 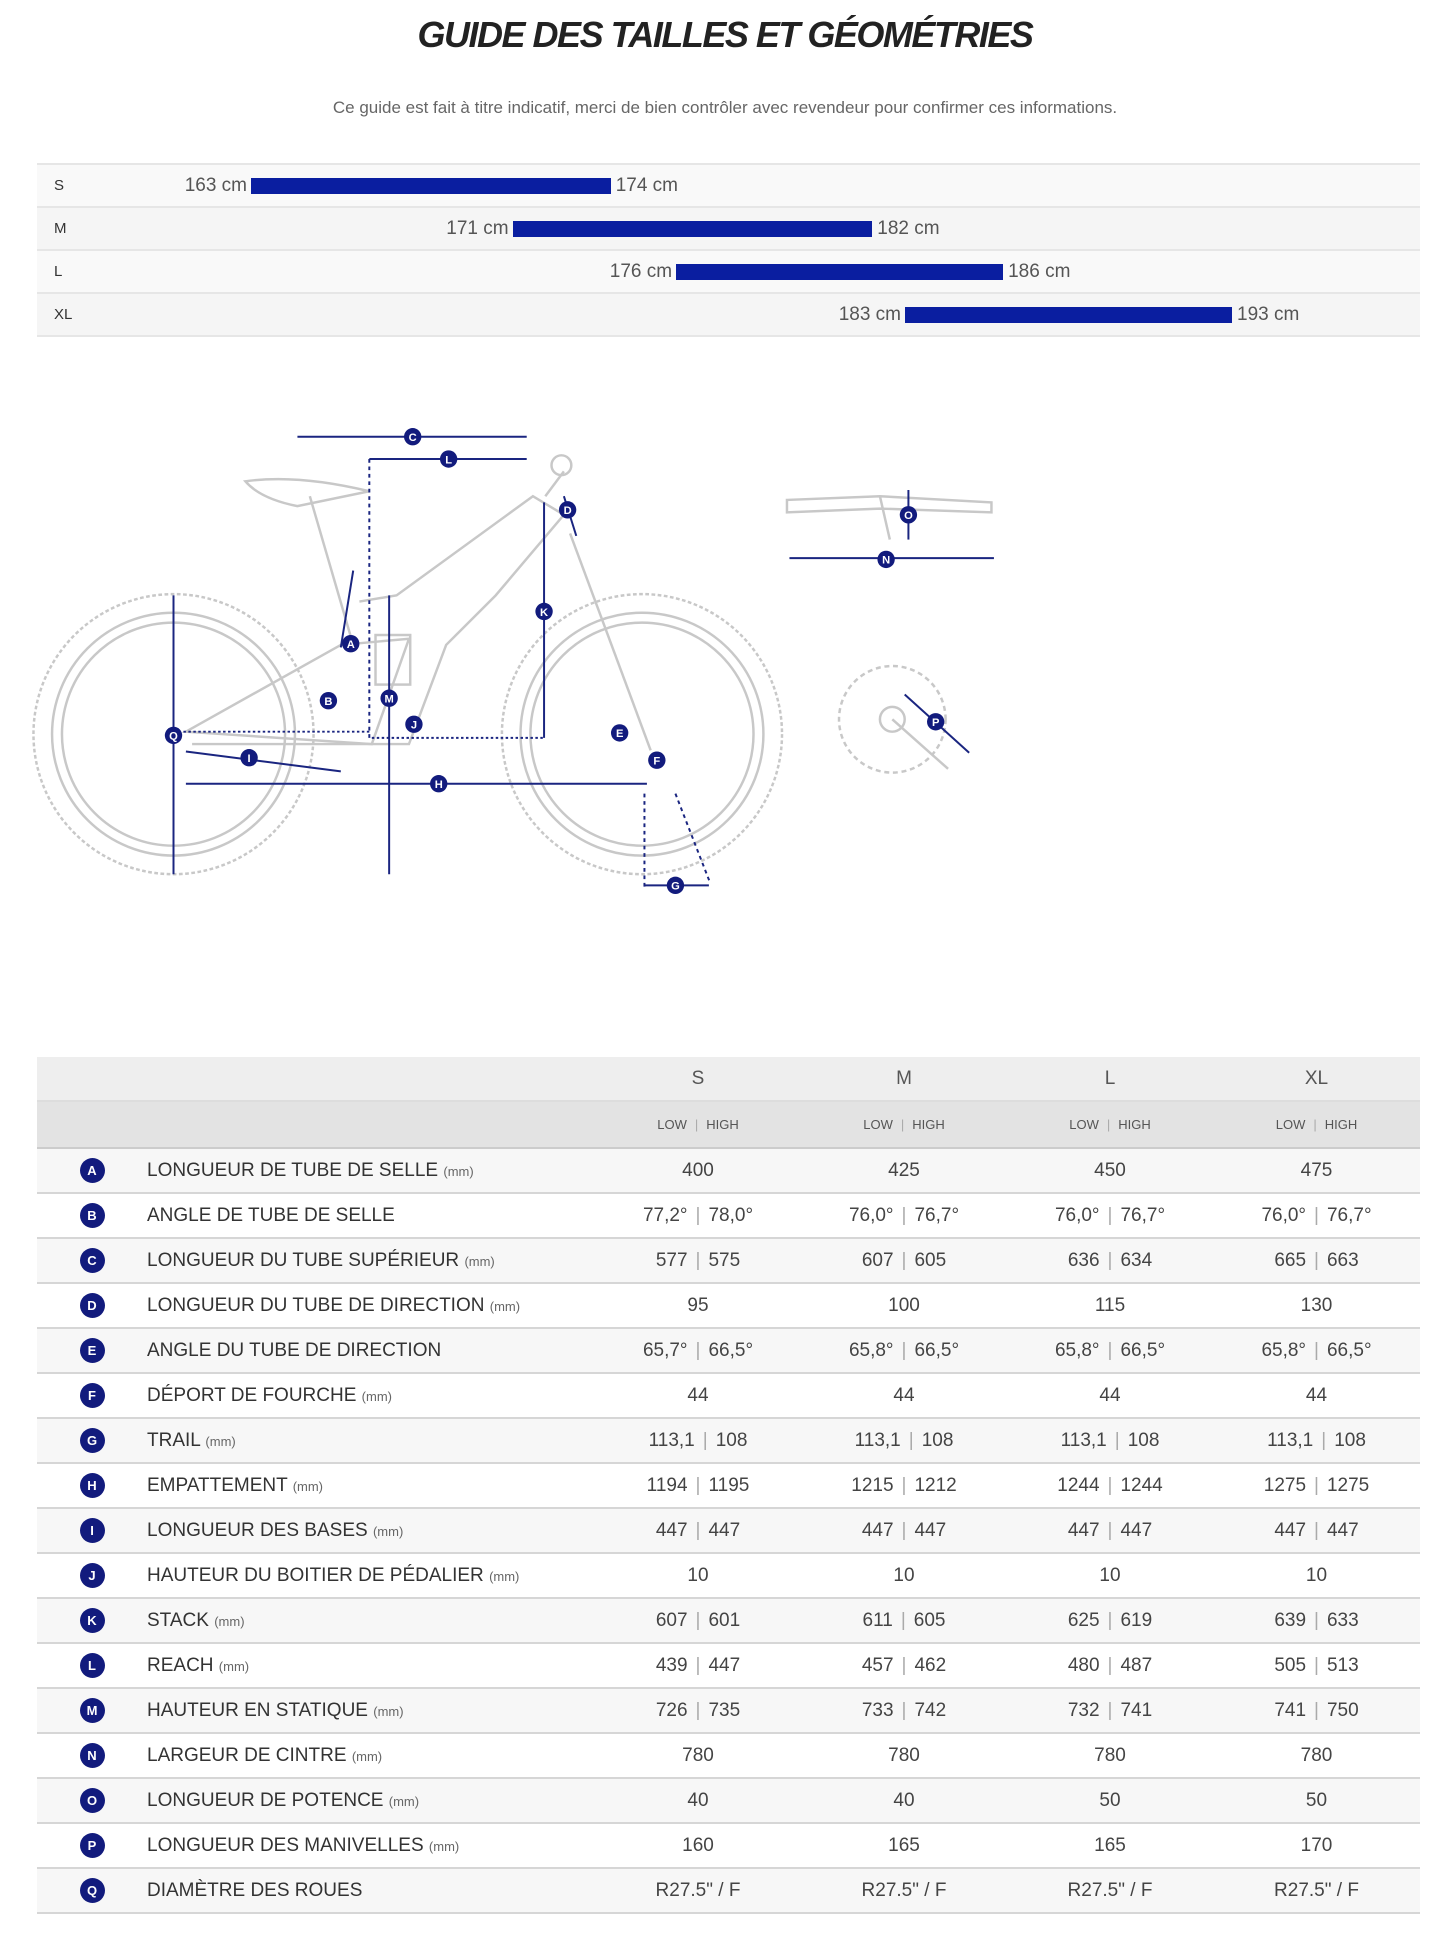 What do you see at coordinates (180, 1665) in the screenshot?
I see `measure-label: REACH` at bounding box center [180, 1665].